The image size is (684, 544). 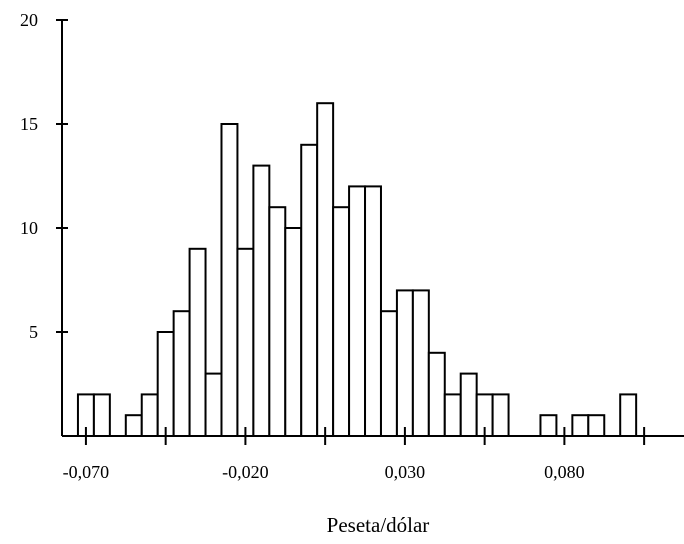 What do you see at coordinates (86, 472) in the screenshot?
I see `x-tick-label: -0,070` at bounding box center [86, 472].